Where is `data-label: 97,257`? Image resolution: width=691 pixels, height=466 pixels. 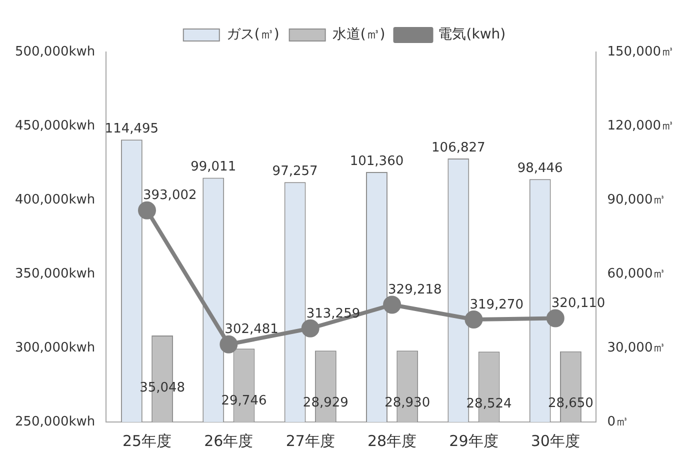 data-label: 97,257 is located at coordinates (295, 171).